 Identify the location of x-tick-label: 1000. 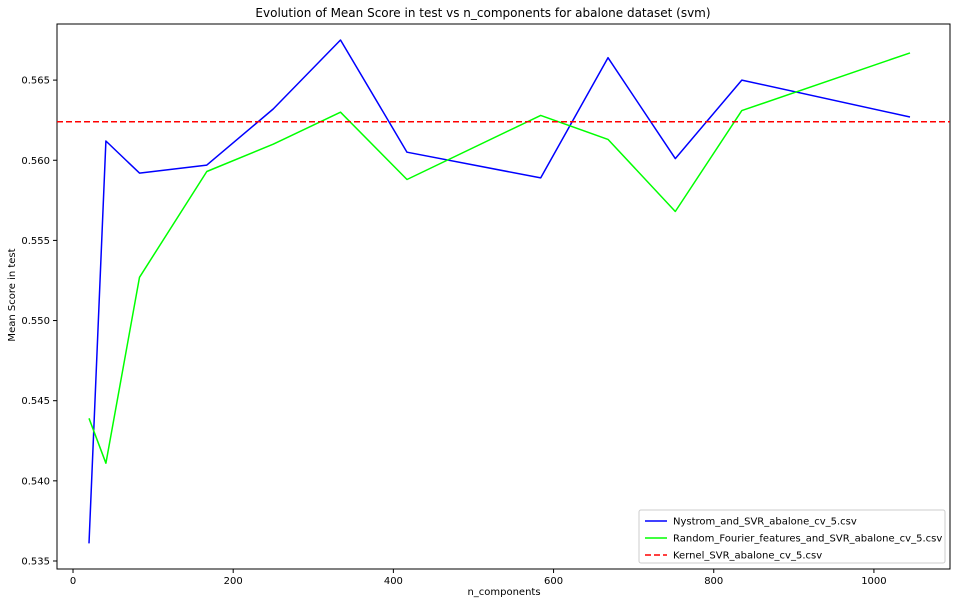
(873, 581).